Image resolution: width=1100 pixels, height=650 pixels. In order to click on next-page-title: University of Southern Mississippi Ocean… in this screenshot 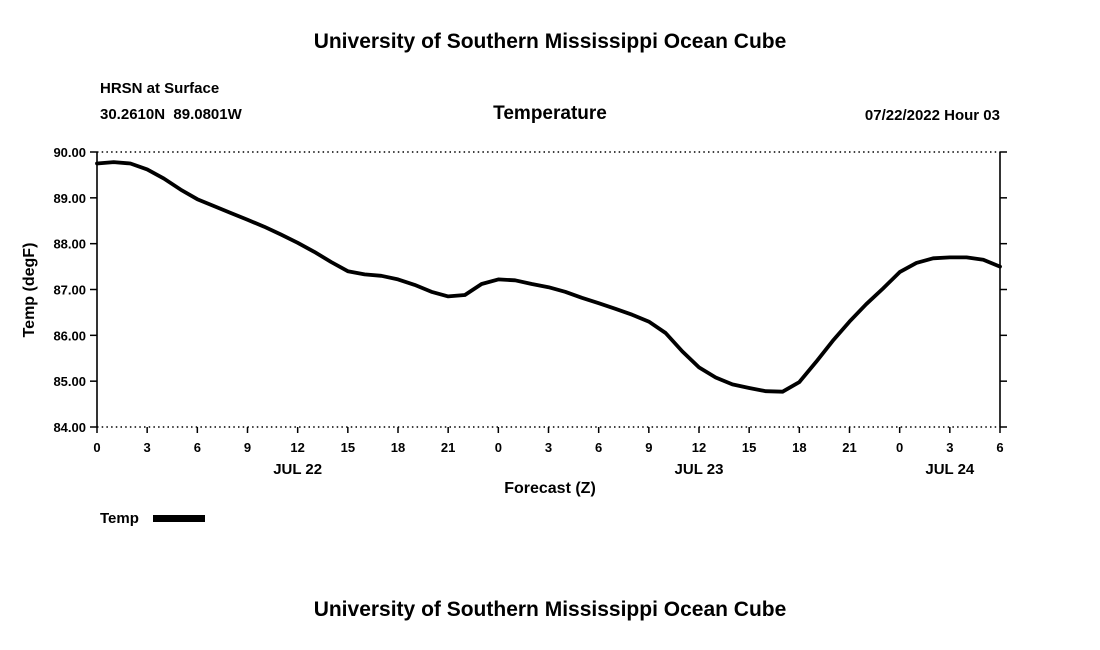, I will do `click(550, 609)`.